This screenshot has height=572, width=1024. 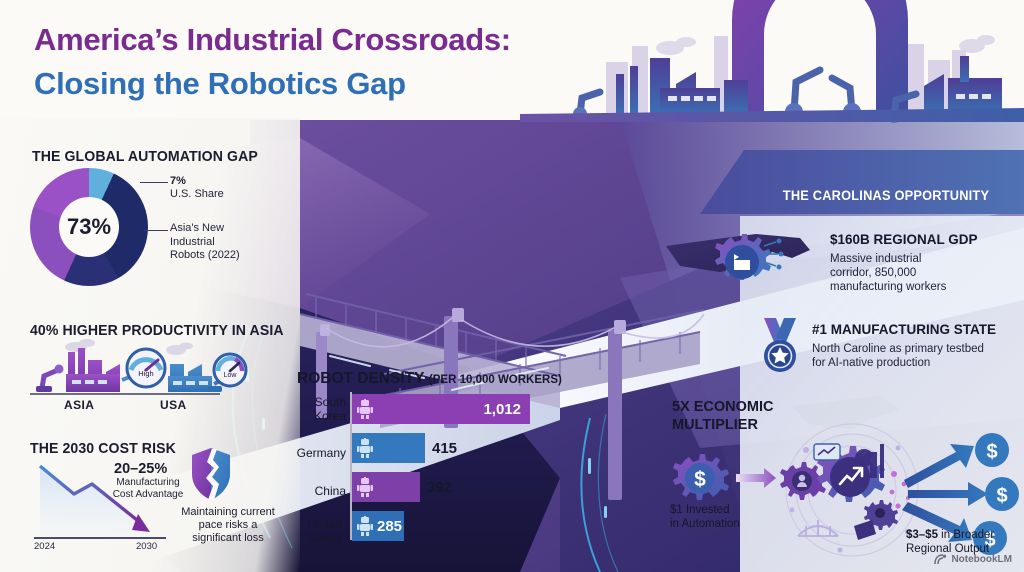 I want to click on bar-value-0: 1,012, so click(x=502, y=409).